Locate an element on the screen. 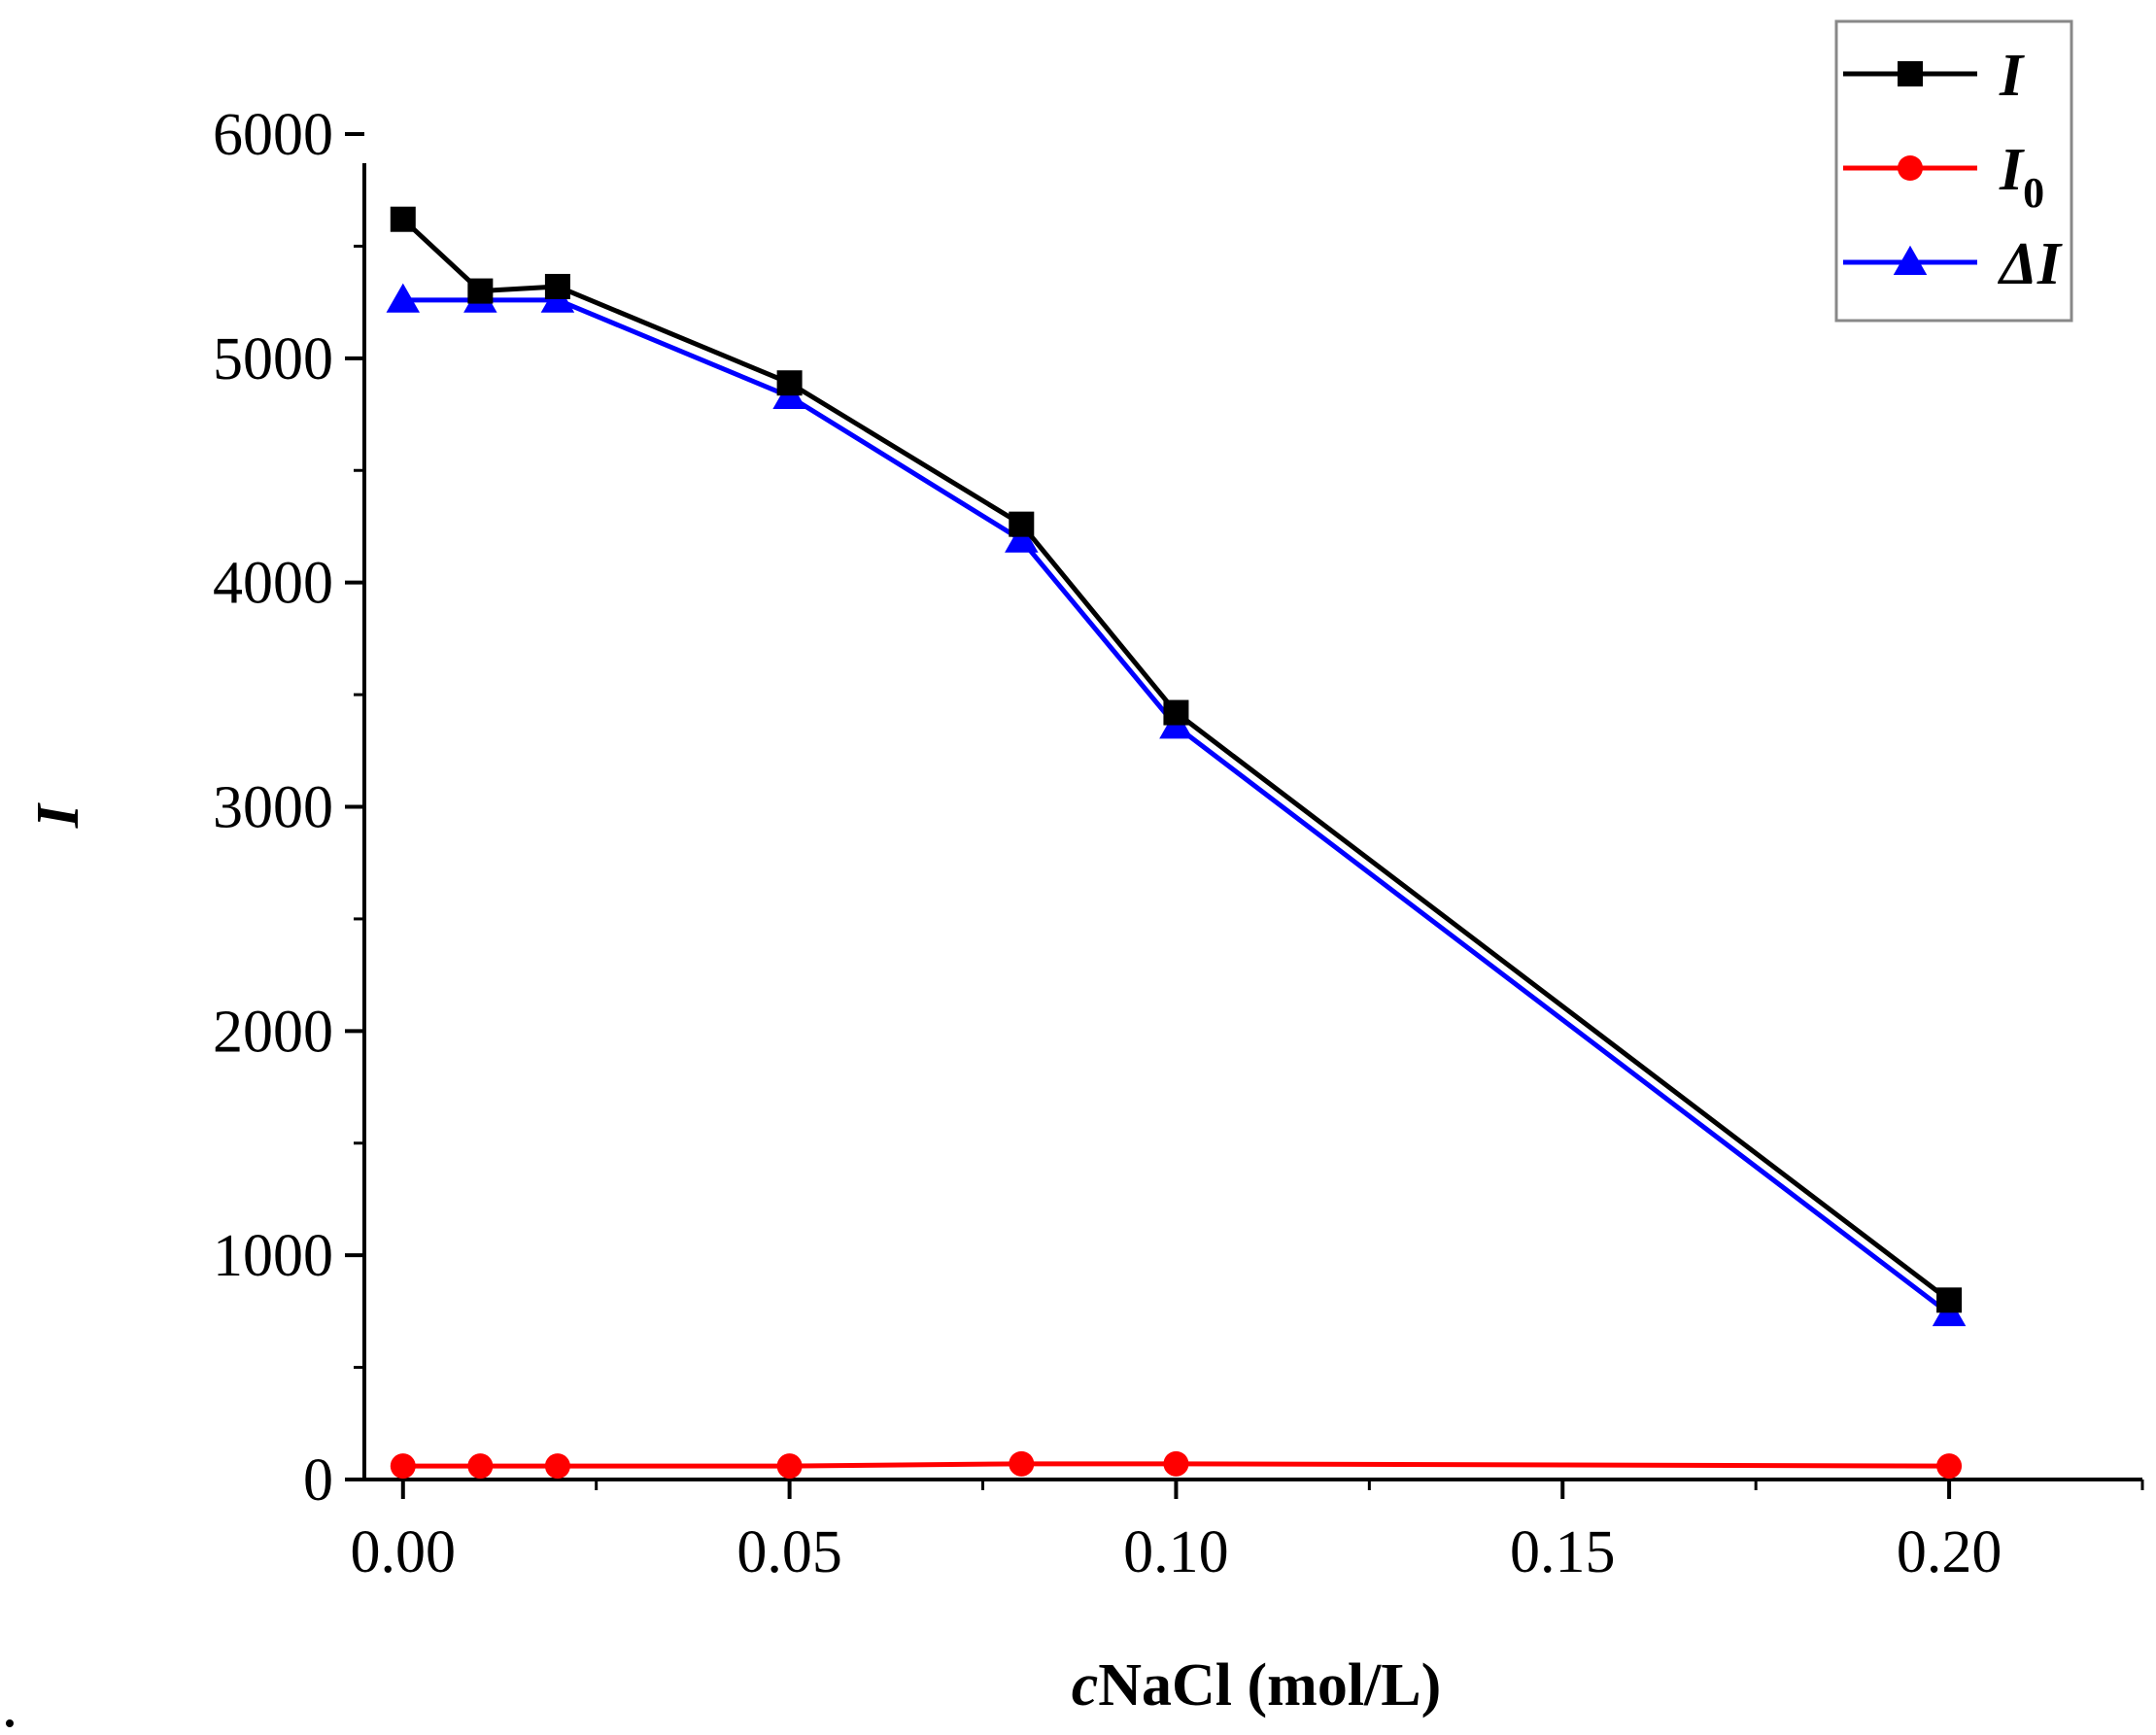 The width and height of the screenshot is (2156, 1735). y-tick-label: 0 is located at coordinates (318, 1481).